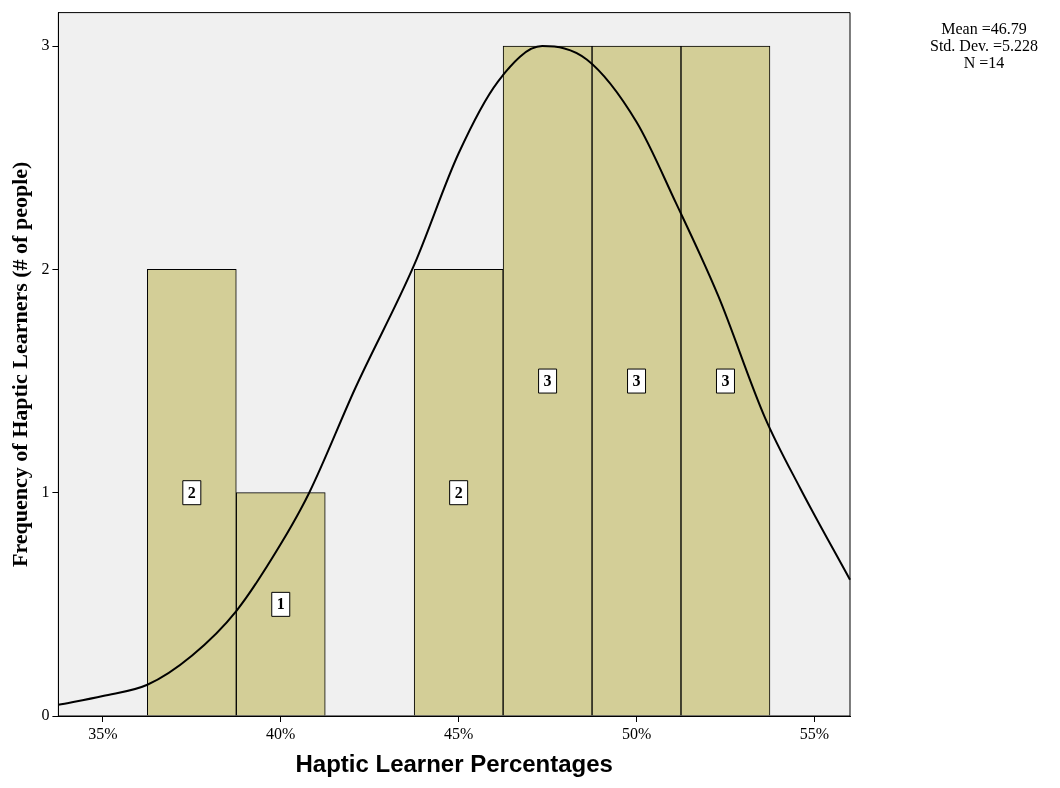  What do you see at coordinates (814, 733) in the screenshot?
I see `x-tick-label: 55%` at bounding box center [814, 733].